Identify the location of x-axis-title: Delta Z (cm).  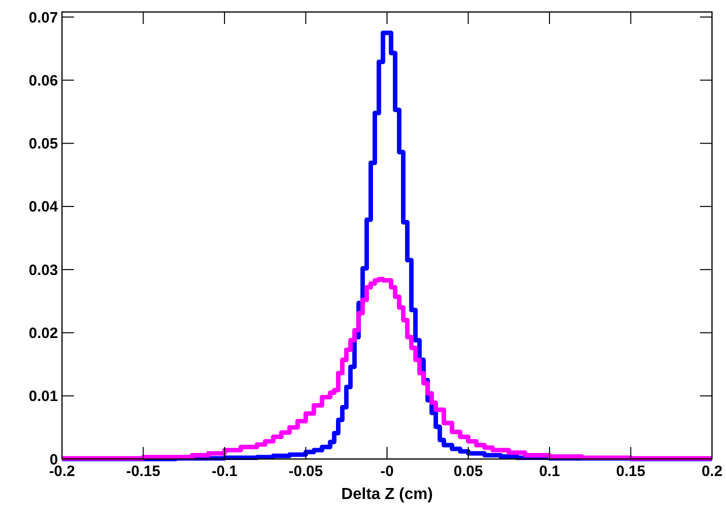
(387, 494).